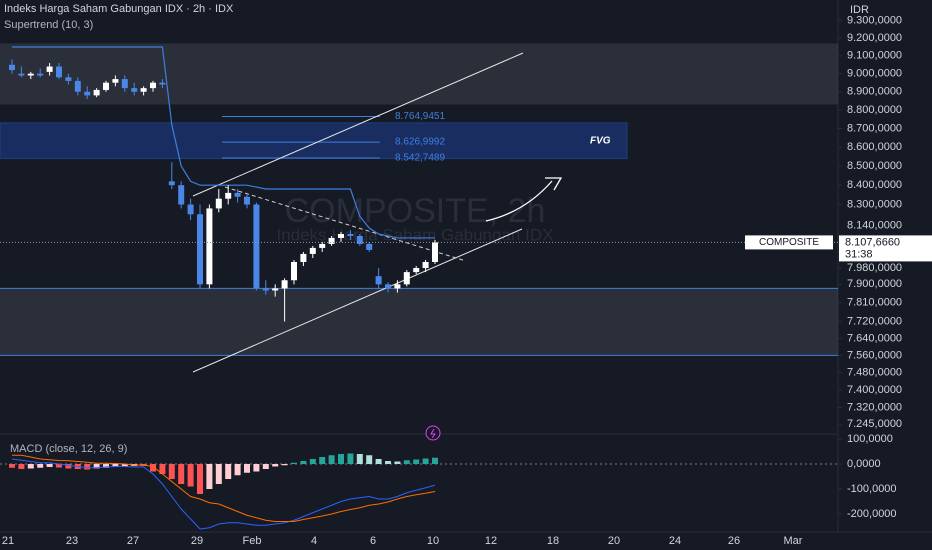 The width and height of the screenshot is (932, 550). What do you see at coordinates (553, 541) in the screenshot?
I see `x-tick-label: 18` at bounding box center [553, 541].